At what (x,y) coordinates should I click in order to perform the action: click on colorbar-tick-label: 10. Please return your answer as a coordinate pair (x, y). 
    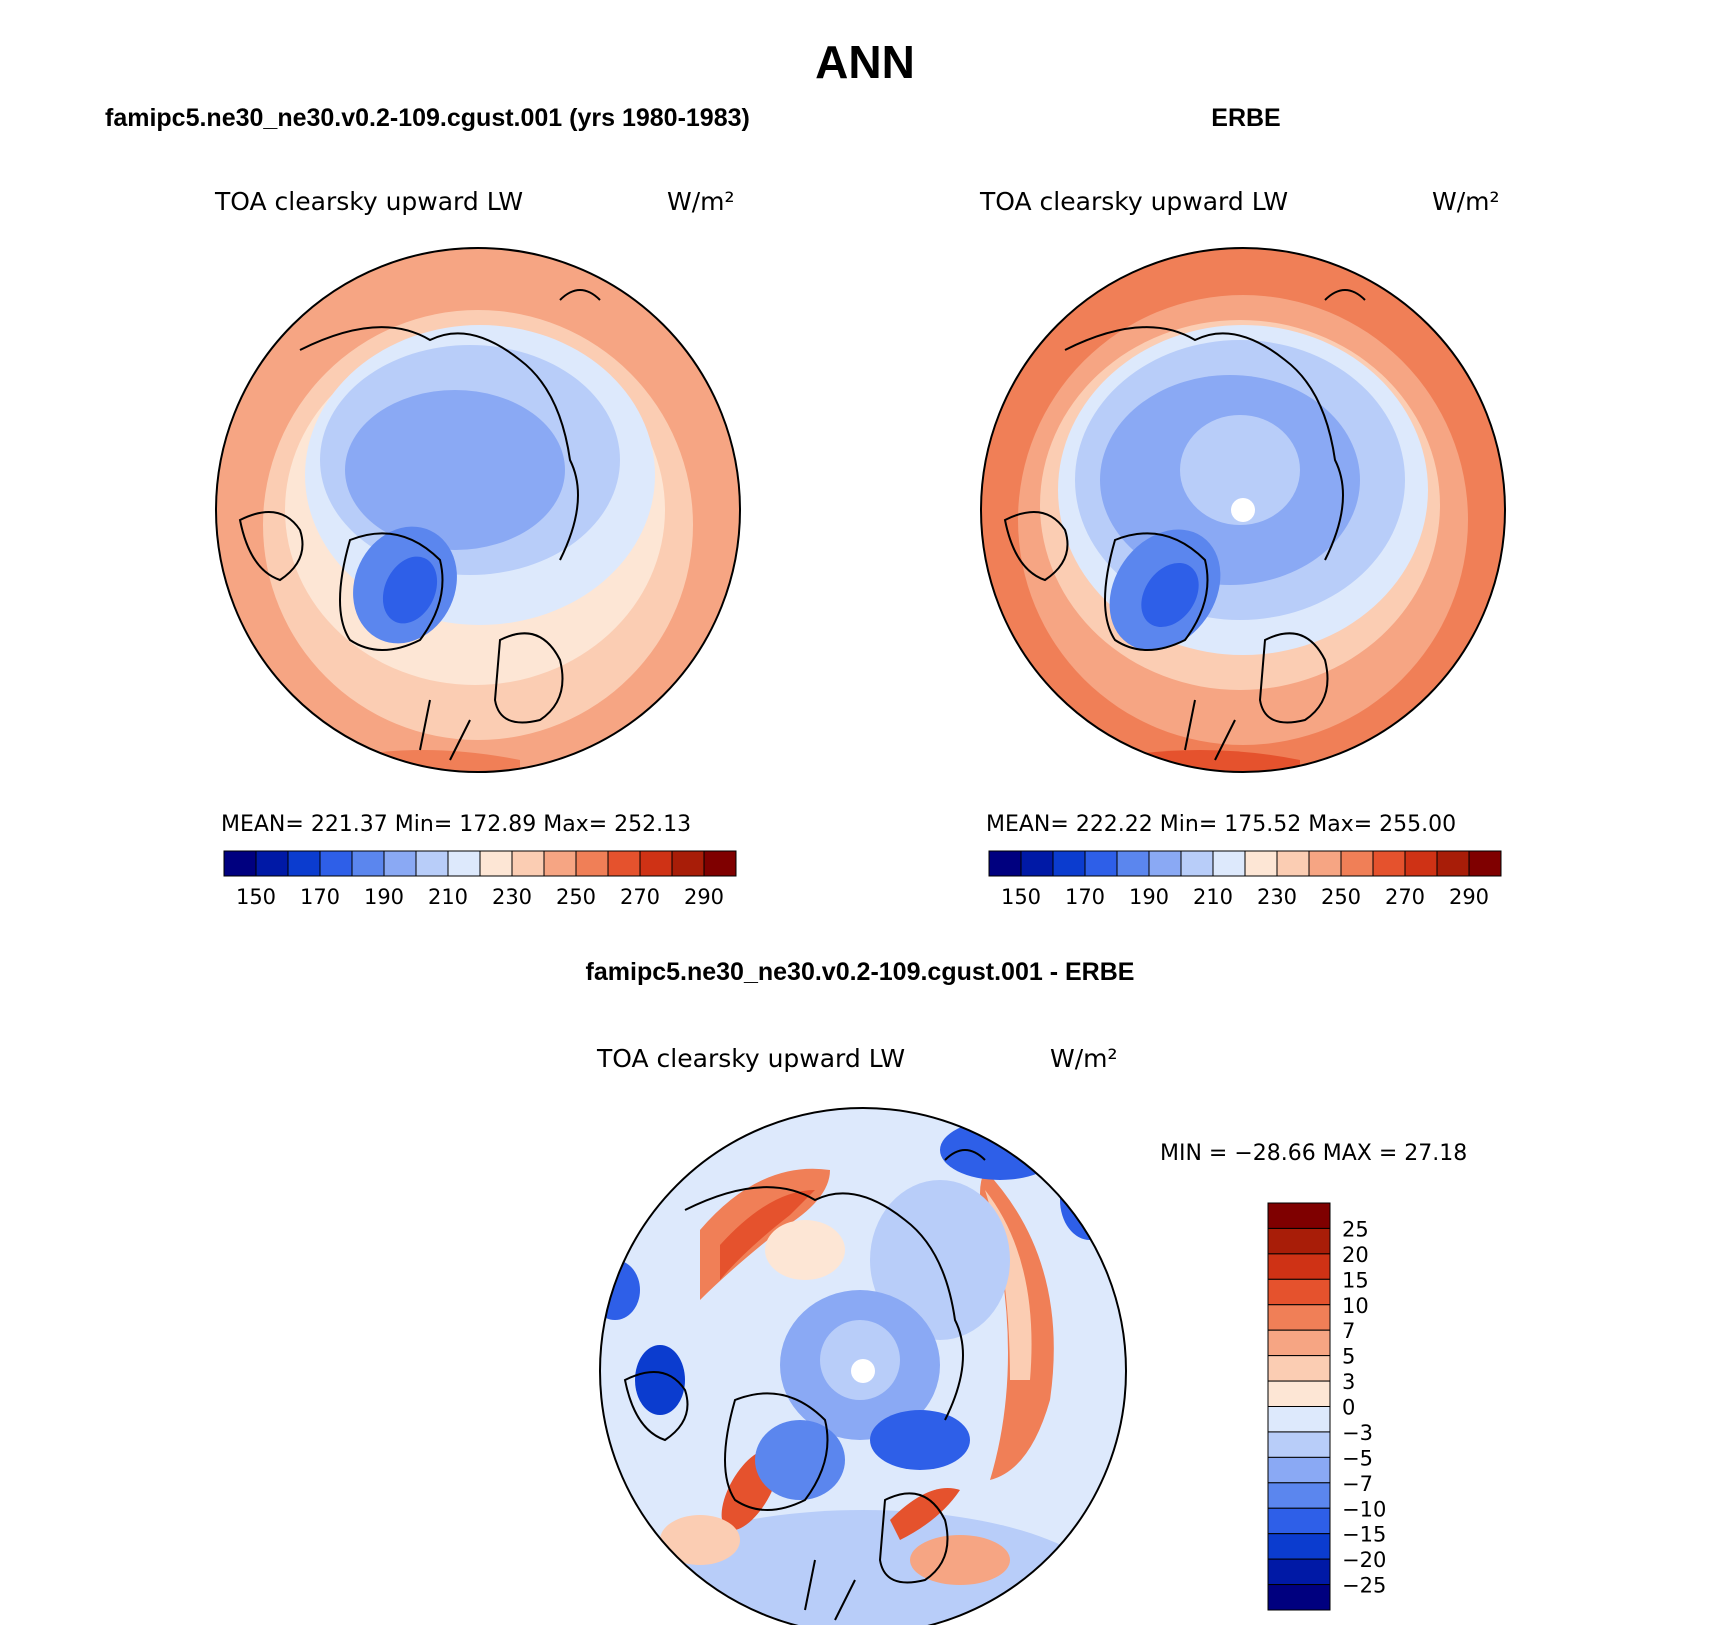
    Looking at the image, I should click on (1355, 1306).